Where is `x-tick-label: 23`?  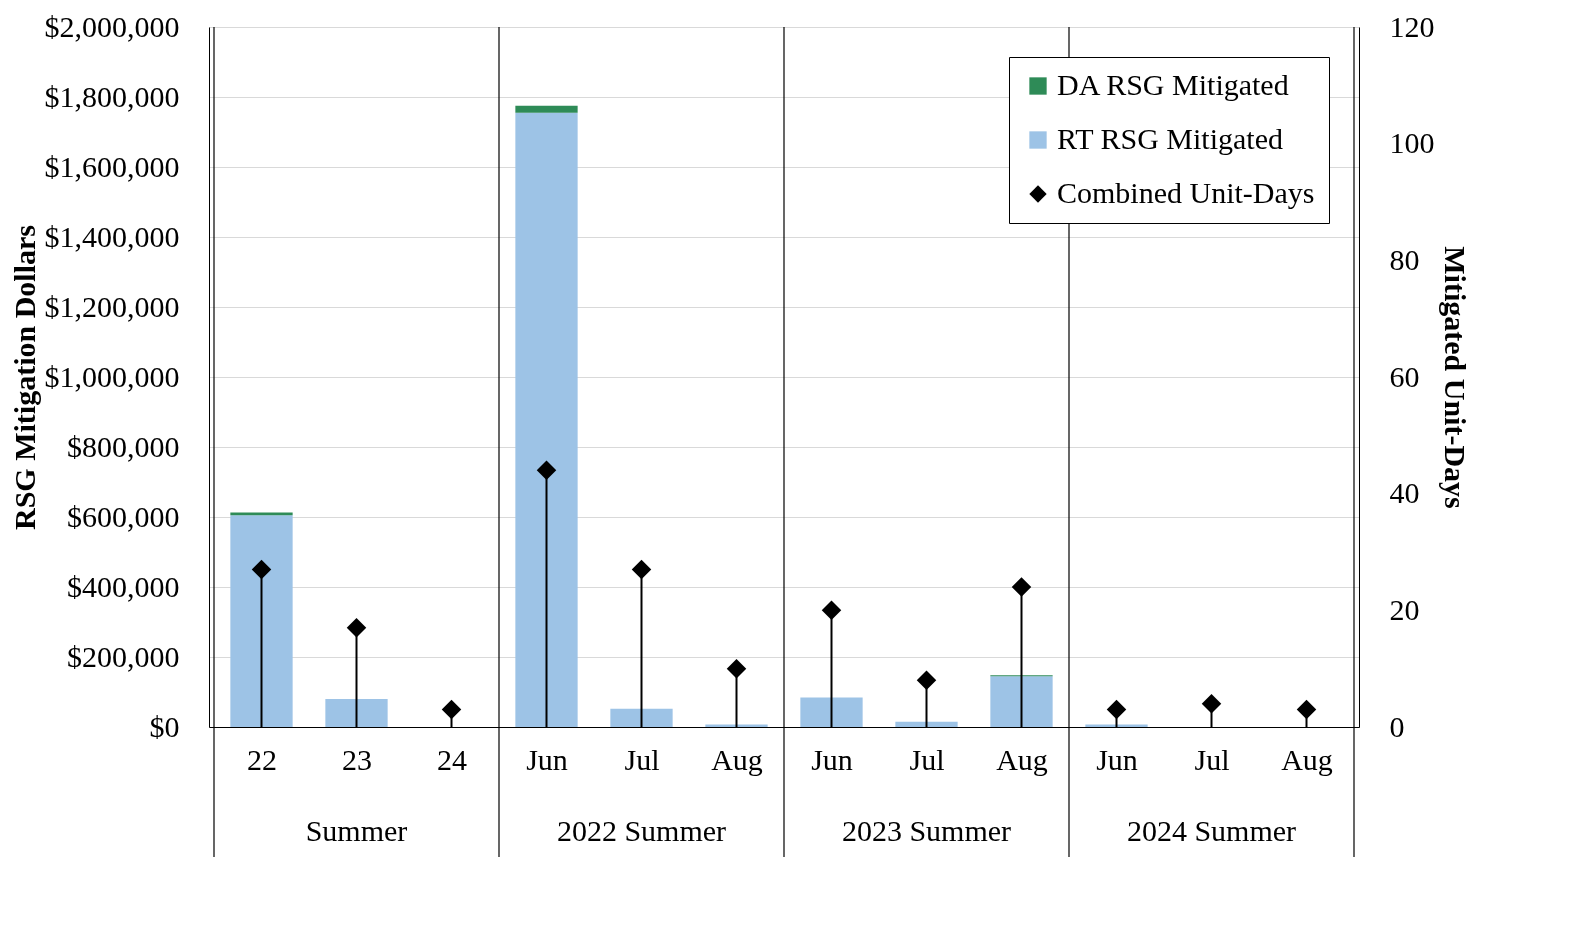 x-tick-label: 23 is located at coordinates (357, 759).